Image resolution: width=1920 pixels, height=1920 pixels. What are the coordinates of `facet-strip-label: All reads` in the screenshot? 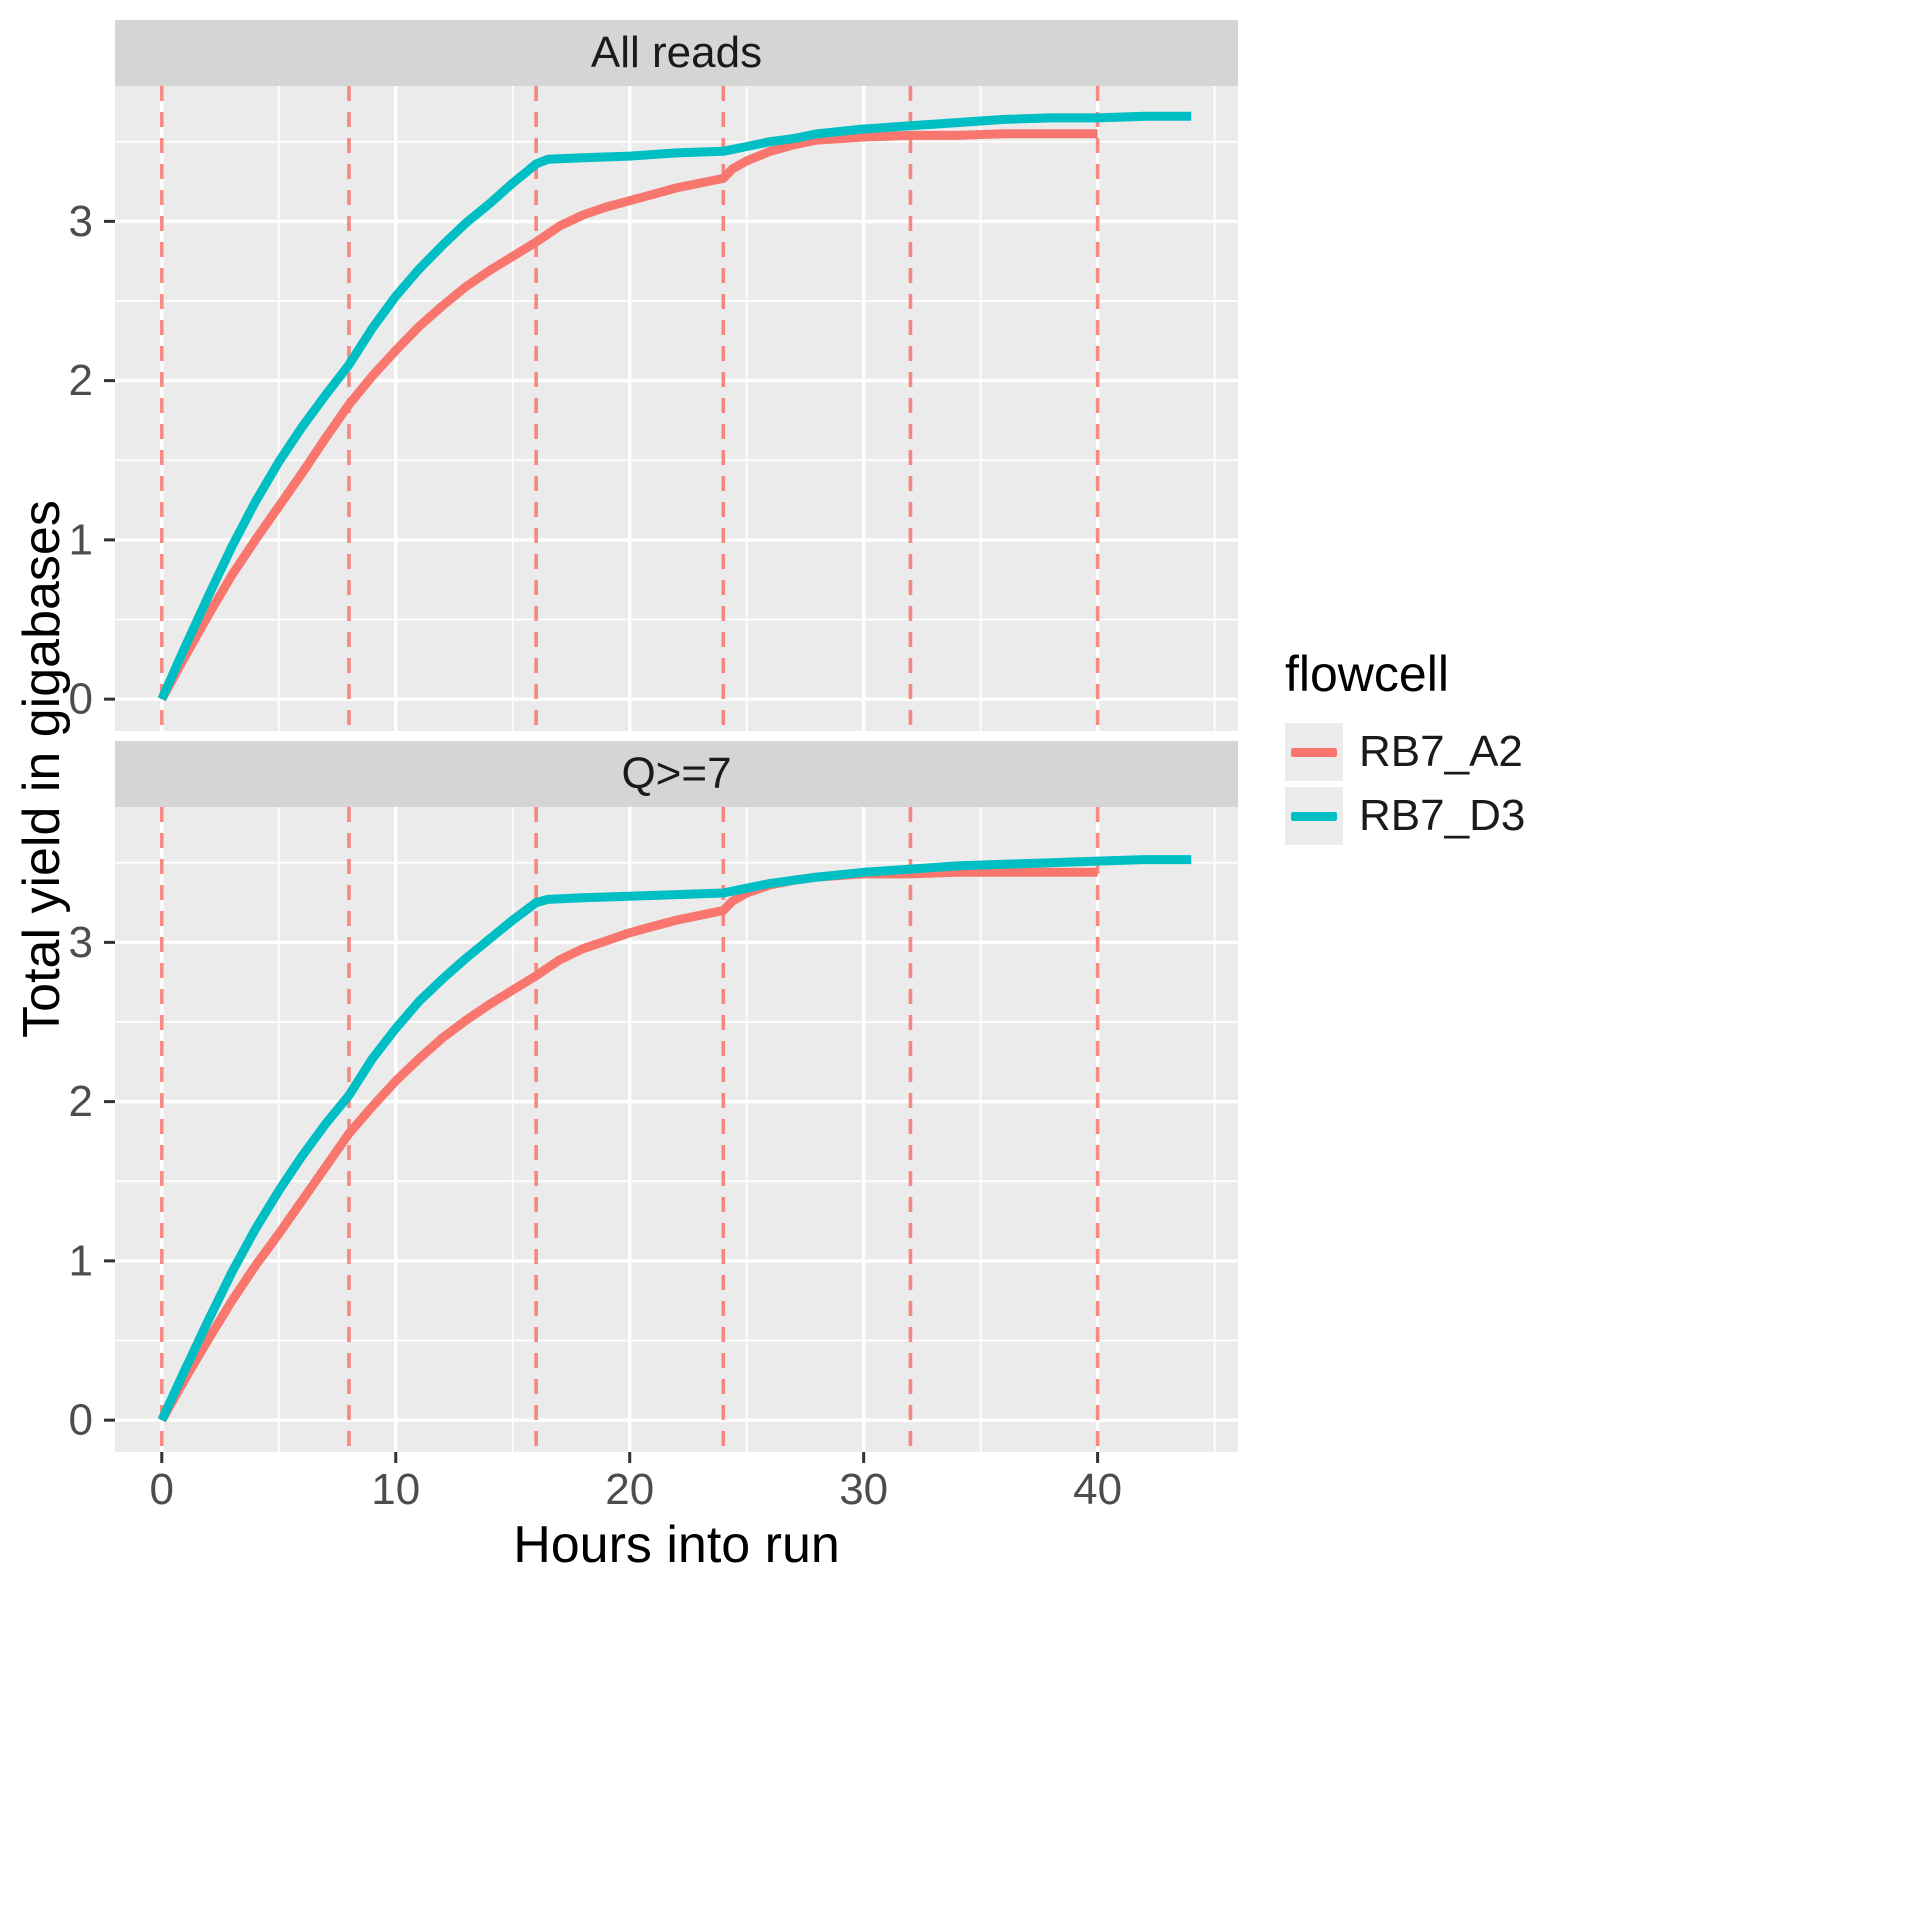 It's located at (676, 52).